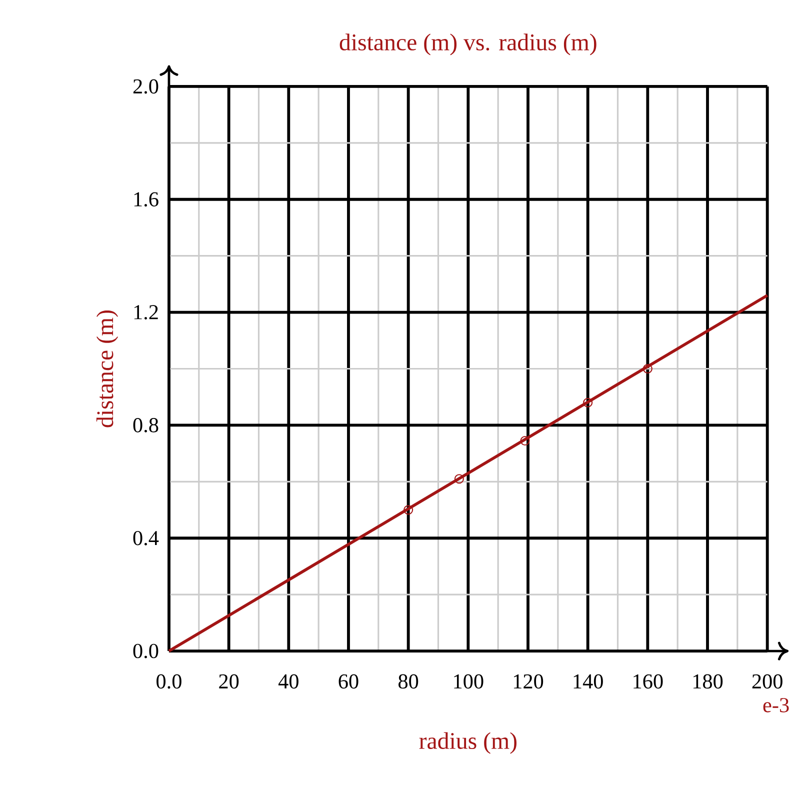 The height and width of the screenshot is (789, 794). Describe the element at coordinates (146, 312) in the screenshot. I see `y-tick-label: 1.2` at that location.